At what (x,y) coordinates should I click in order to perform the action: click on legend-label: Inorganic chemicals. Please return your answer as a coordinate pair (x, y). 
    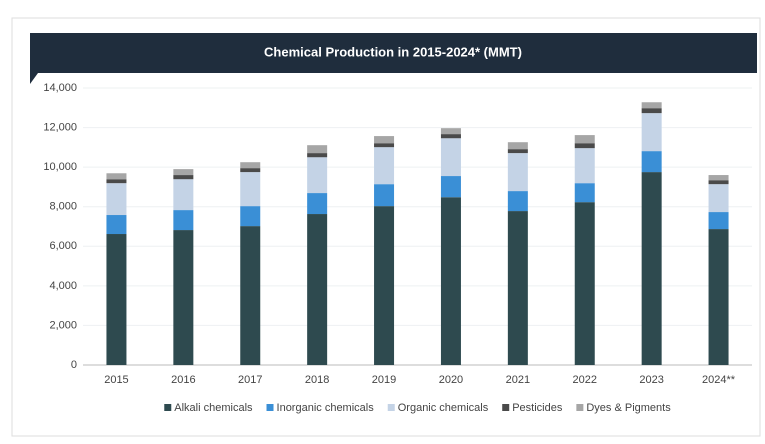
    Looking at the image, I should click on (326, 408).